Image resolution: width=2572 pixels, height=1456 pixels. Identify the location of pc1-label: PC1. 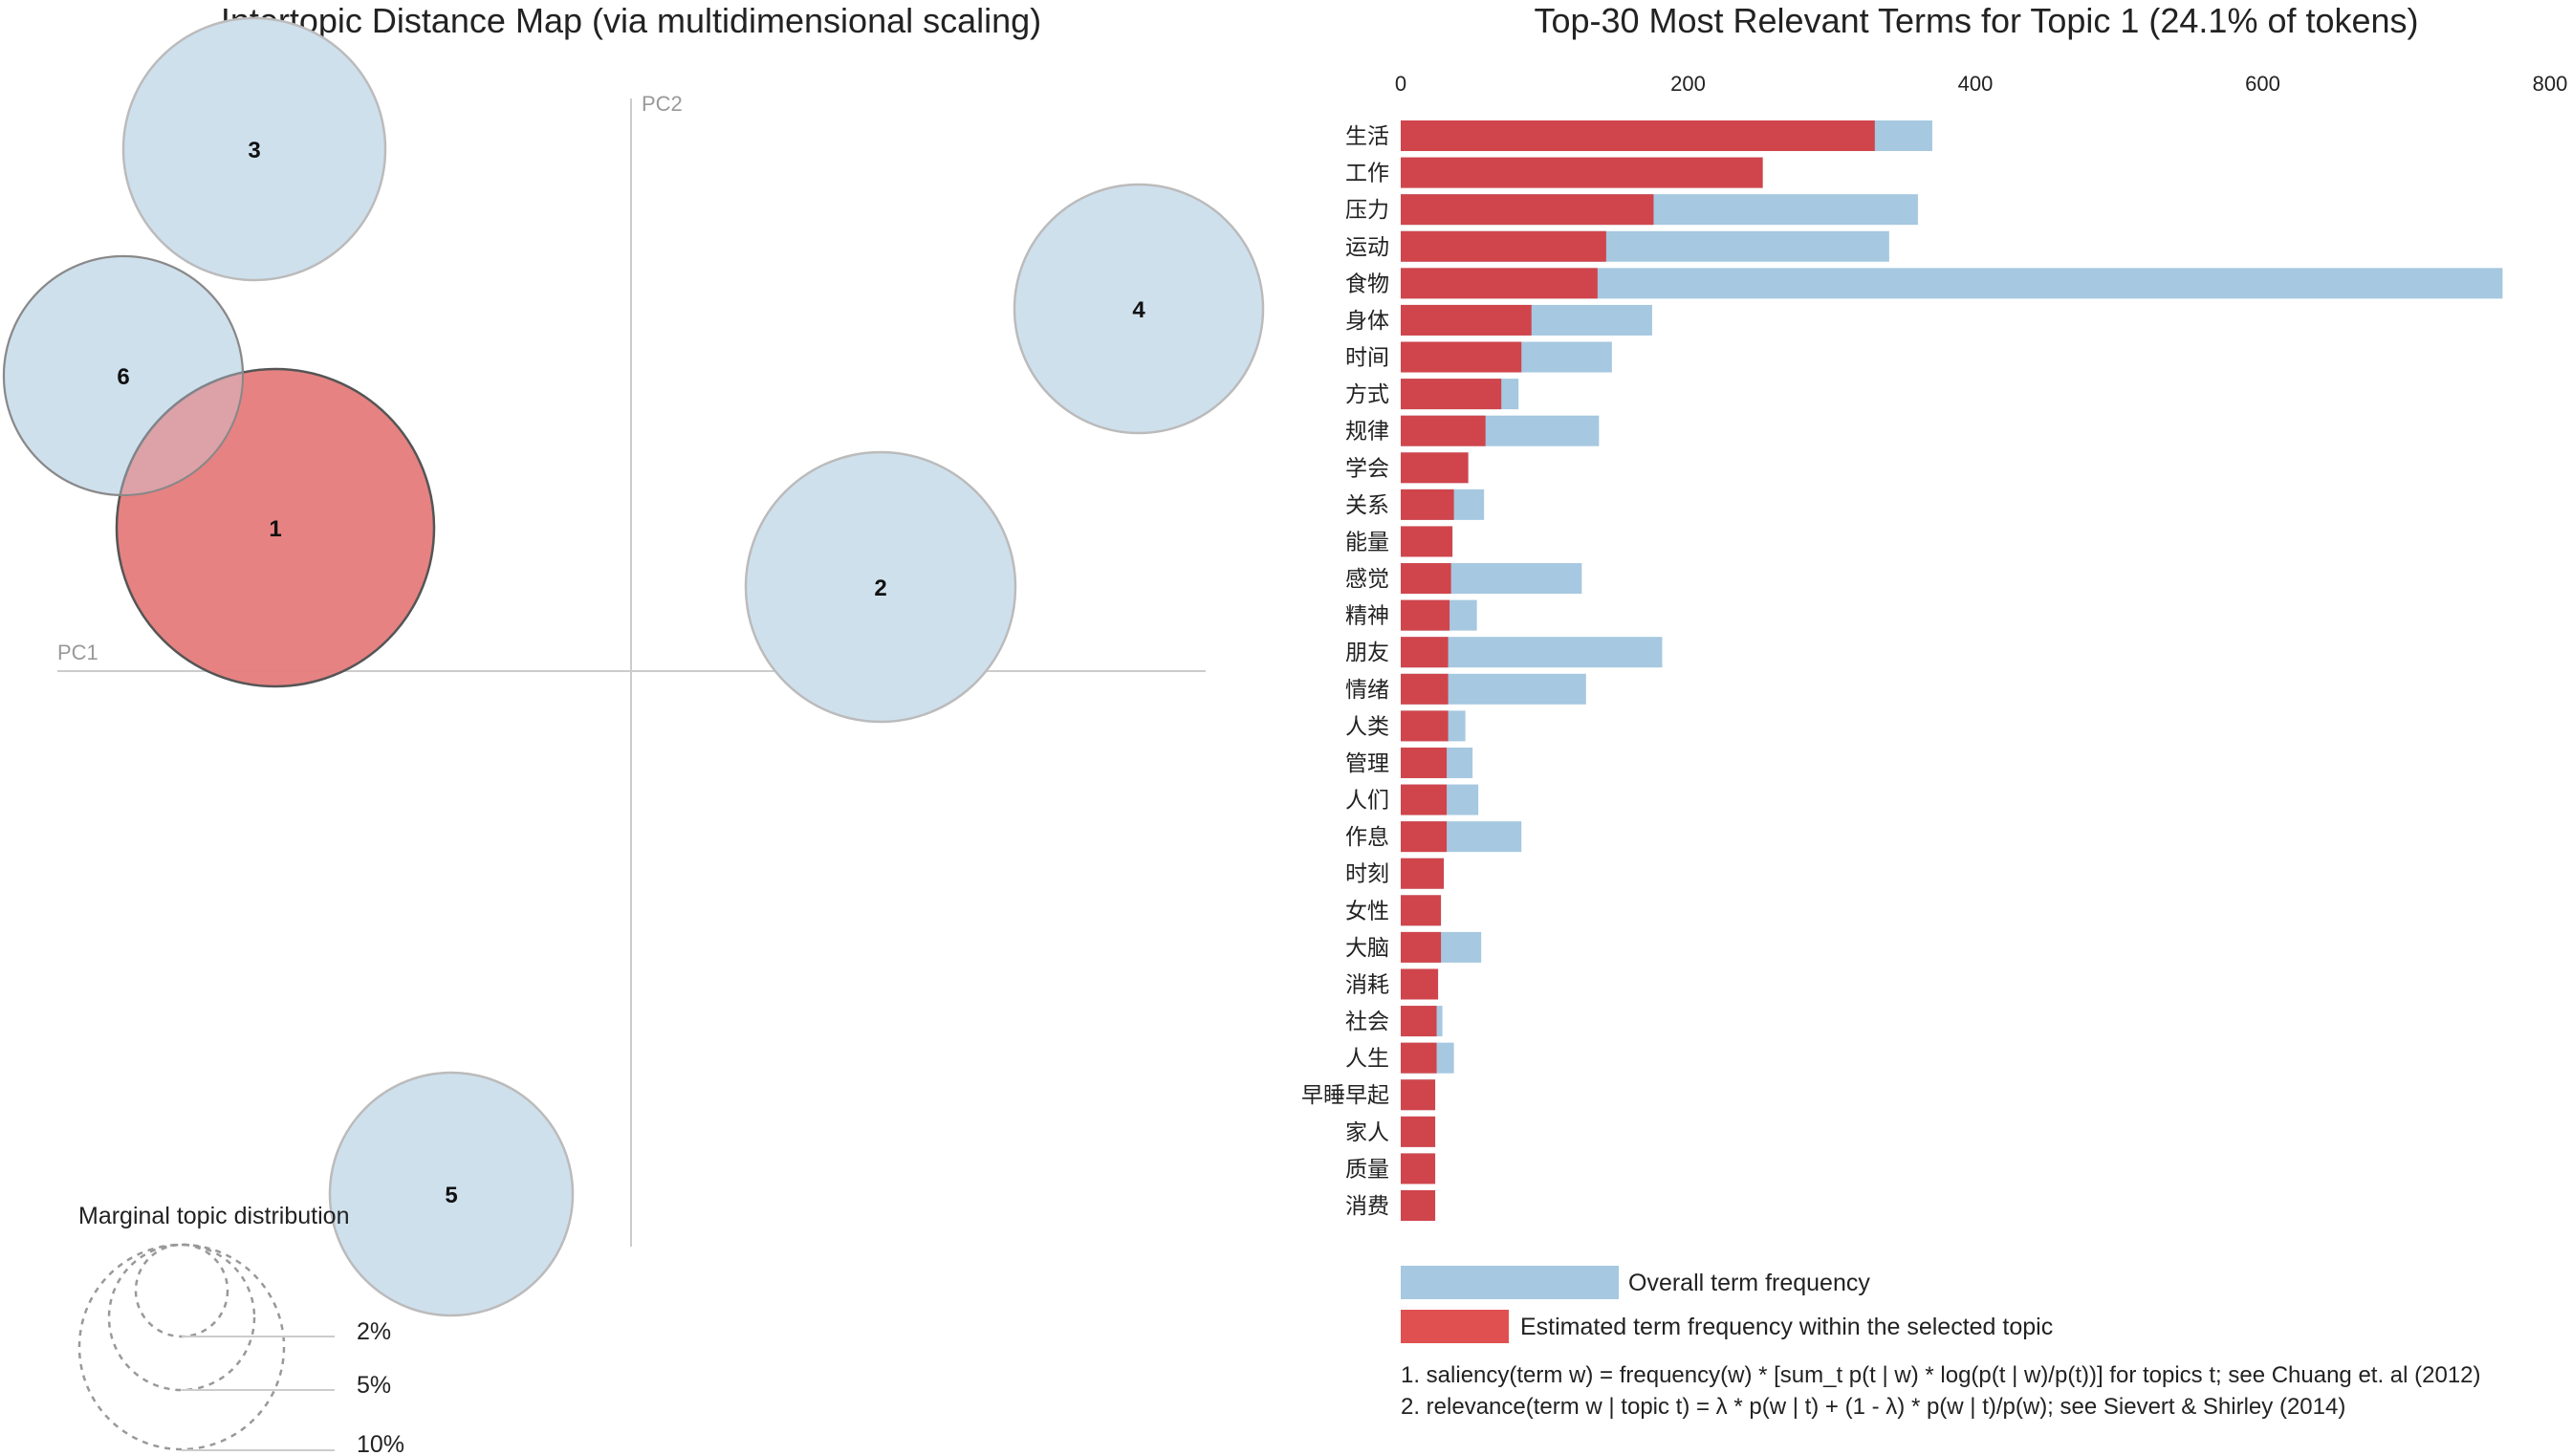
(78, 652).